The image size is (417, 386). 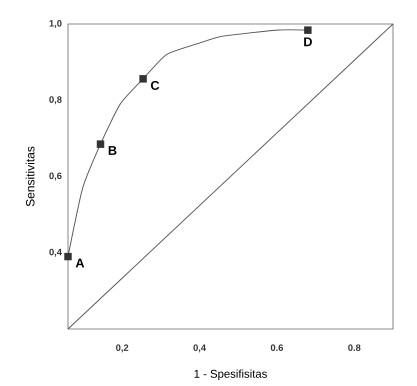 What do you see at coordinates (122, 348) in the screenshot?
I see `x-tick-label: 0,2` at bounding box center [122, 348].